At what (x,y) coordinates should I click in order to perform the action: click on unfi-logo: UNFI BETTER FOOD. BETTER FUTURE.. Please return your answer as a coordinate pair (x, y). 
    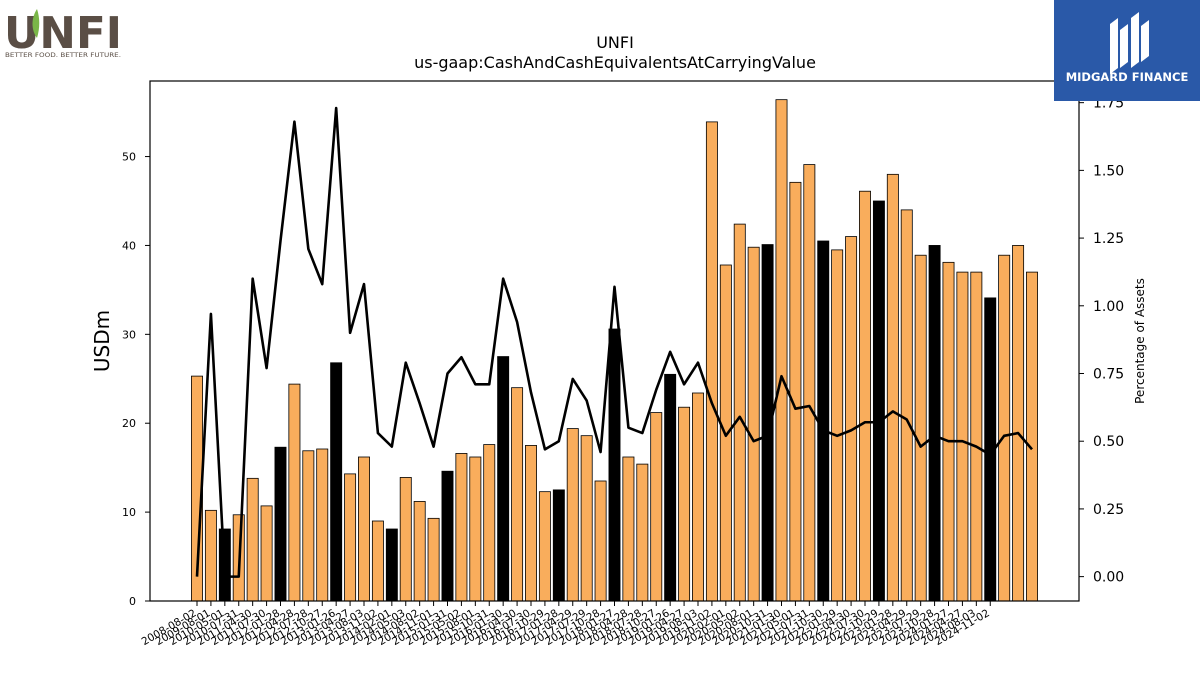
    Looking at the image, I should click on (63, 33).